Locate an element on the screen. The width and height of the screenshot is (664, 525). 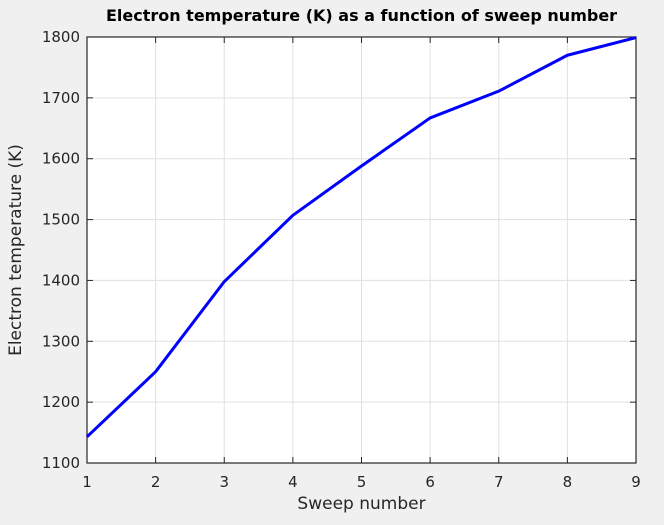
x-tick-label: 7 is located at coordinates (499, 482).